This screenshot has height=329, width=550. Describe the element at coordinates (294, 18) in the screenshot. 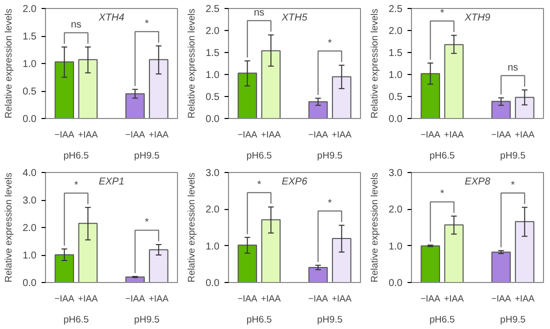

I see `chart-title: XTH5` at that location.